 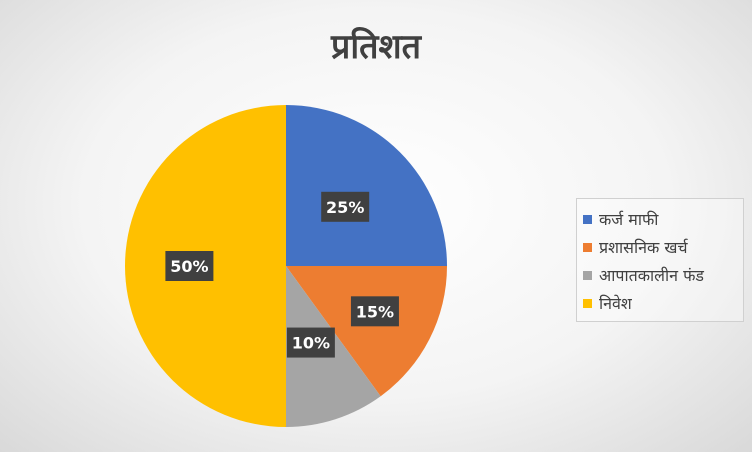 I want to click on data-label: 15%, so click(x=374, y=311).